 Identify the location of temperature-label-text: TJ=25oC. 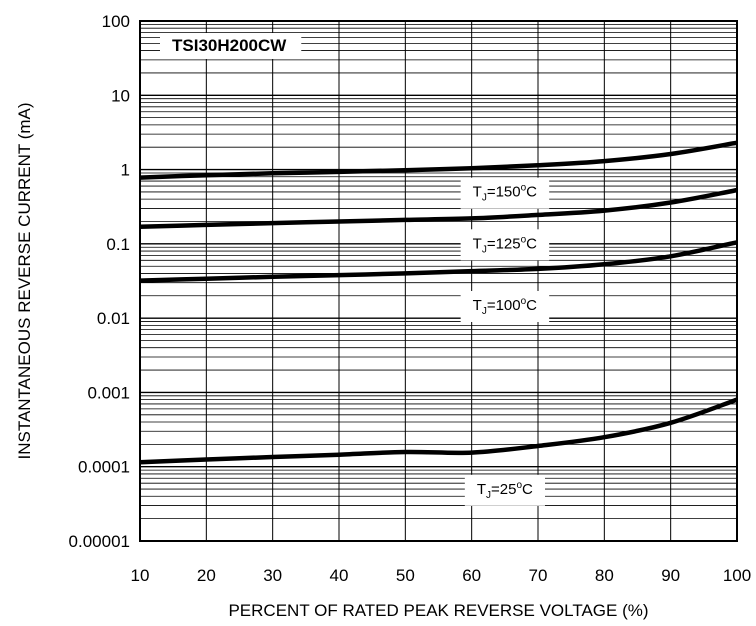
(505, 490).